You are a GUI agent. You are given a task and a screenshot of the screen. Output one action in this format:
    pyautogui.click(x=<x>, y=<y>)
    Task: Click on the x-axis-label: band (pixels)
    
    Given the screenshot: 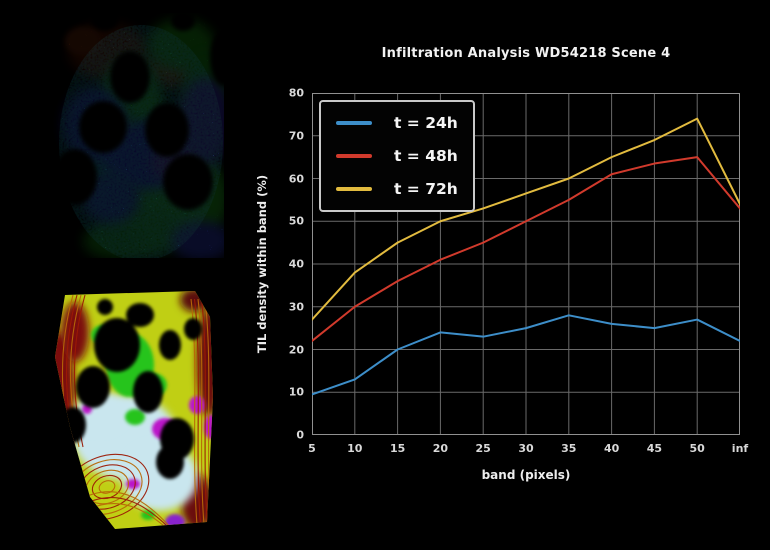 What is the action you would take?
    pyautogui.click(x=526, y=475)
    